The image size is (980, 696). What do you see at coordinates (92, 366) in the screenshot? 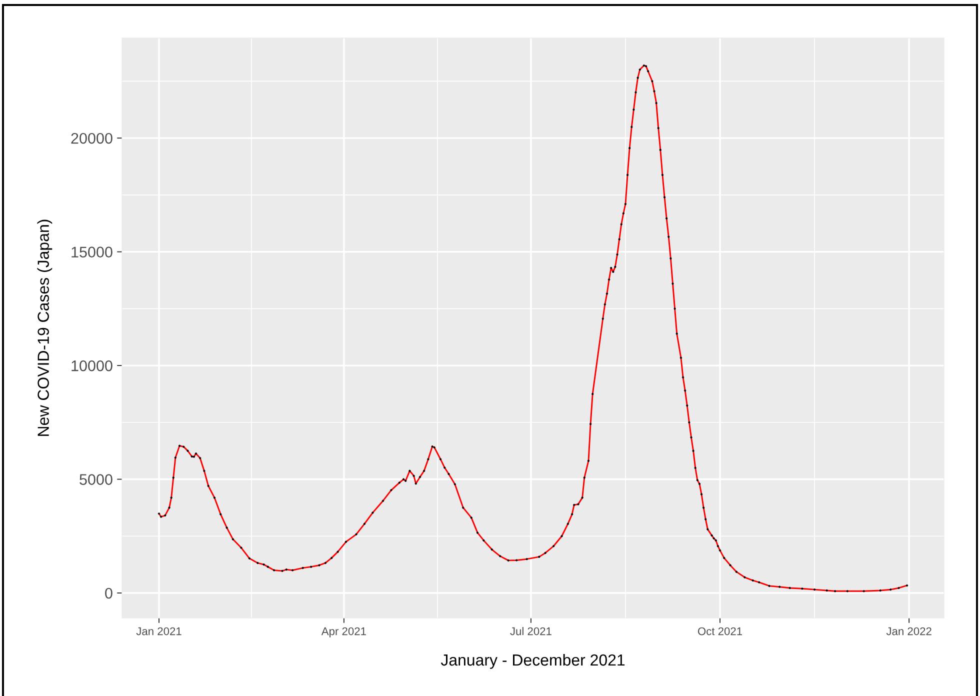
I see `y-tick-label: 10000` at bounding box center [92, 366].